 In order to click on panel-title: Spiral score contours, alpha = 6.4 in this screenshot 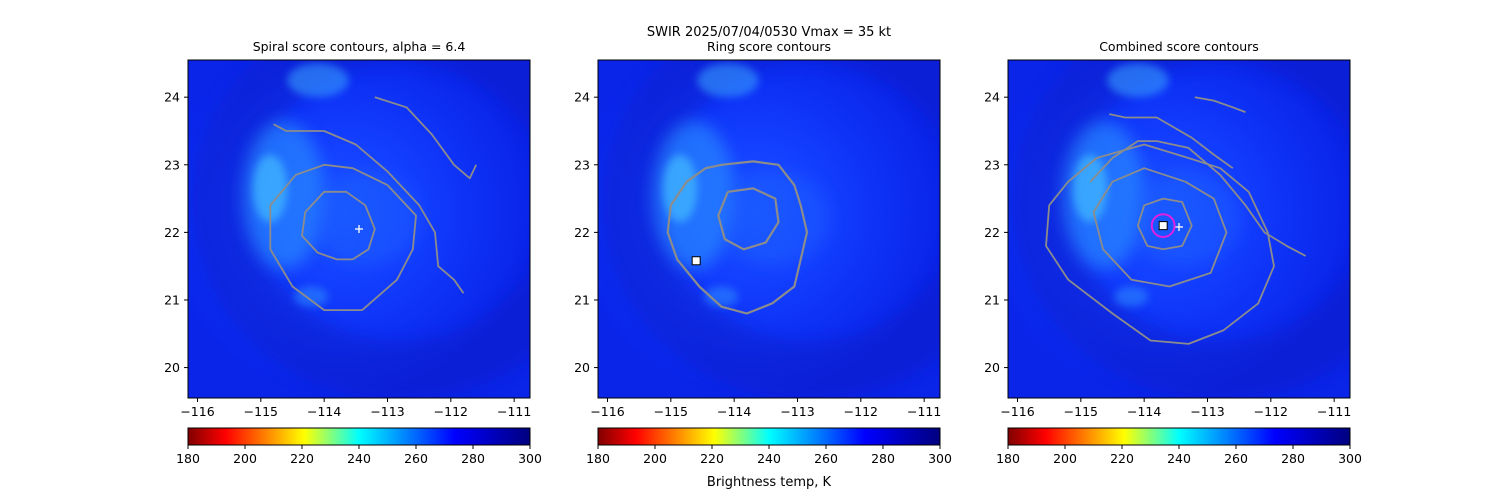, I will do `click(359, 46)`.